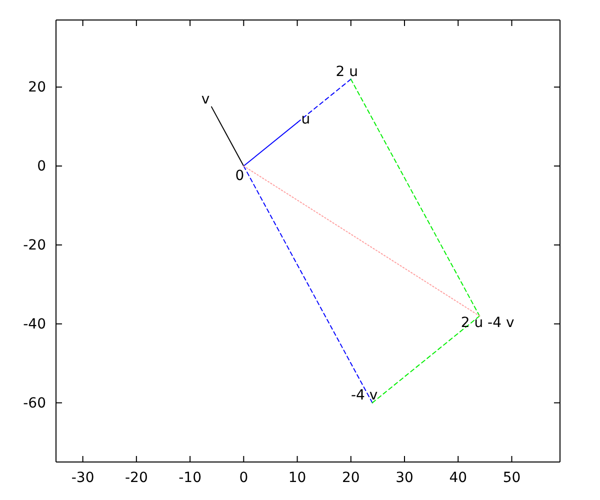 Image resolution: width=600 pixels, height=500 pixels. What do you see at coordinates (305, 120) in the screenshot?
I see `annotation: u` at bounding box center [305, 120].